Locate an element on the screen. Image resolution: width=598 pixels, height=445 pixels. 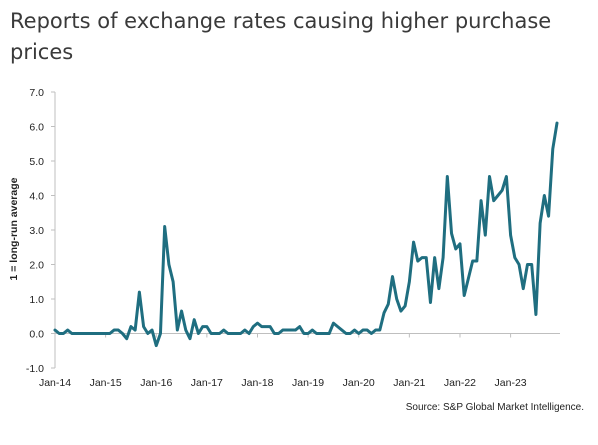
x-tick-label: Jan-20 is located at coordinates (359, 383).